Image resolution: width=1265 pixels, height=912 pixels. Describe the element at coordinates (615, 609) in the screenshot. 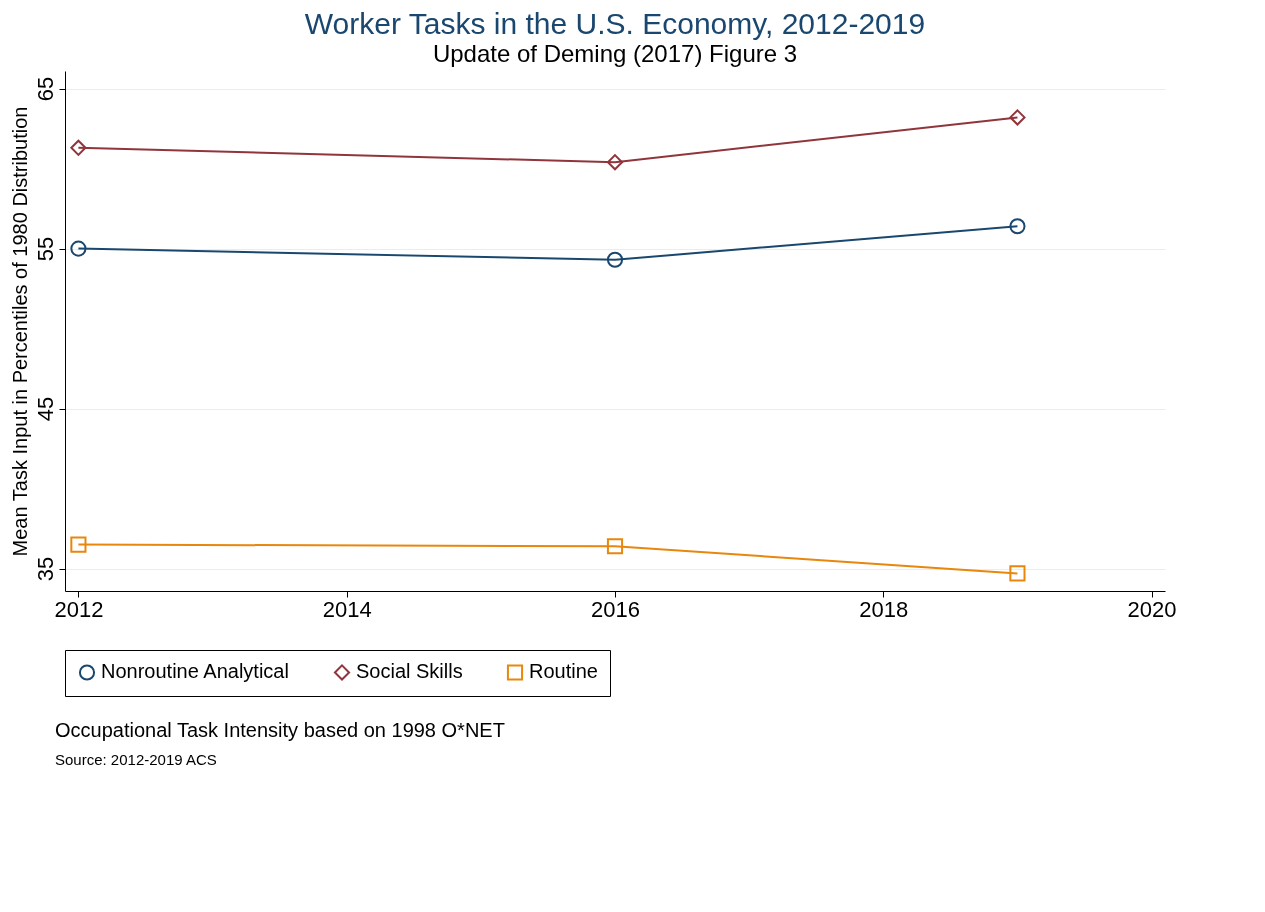

I see `x-tick-label: 2016` at that location.